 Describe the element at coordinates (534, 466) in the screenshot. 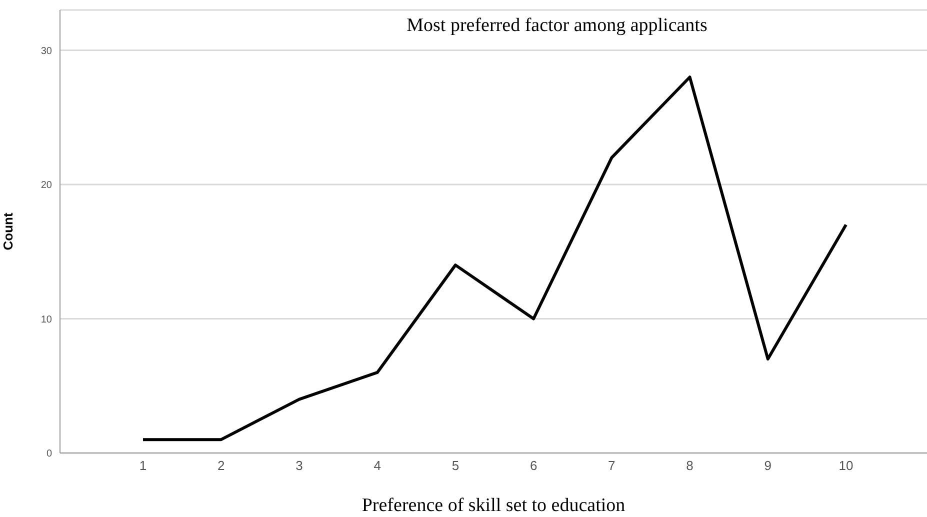

I see `x-tick-label: 6` at that location.